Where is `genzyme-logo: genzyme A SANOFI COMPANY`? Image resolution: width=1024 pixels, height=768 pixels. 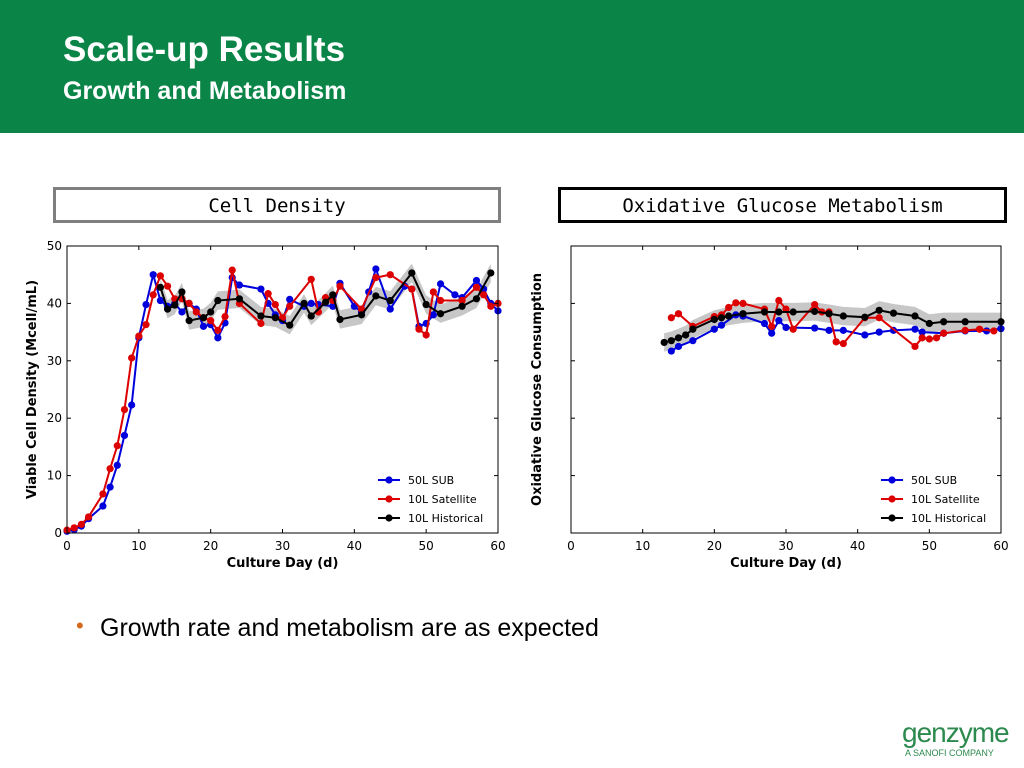 genzyme-logo: genzyme A SANOFI COMPANY is located at coordinates (956, 740).